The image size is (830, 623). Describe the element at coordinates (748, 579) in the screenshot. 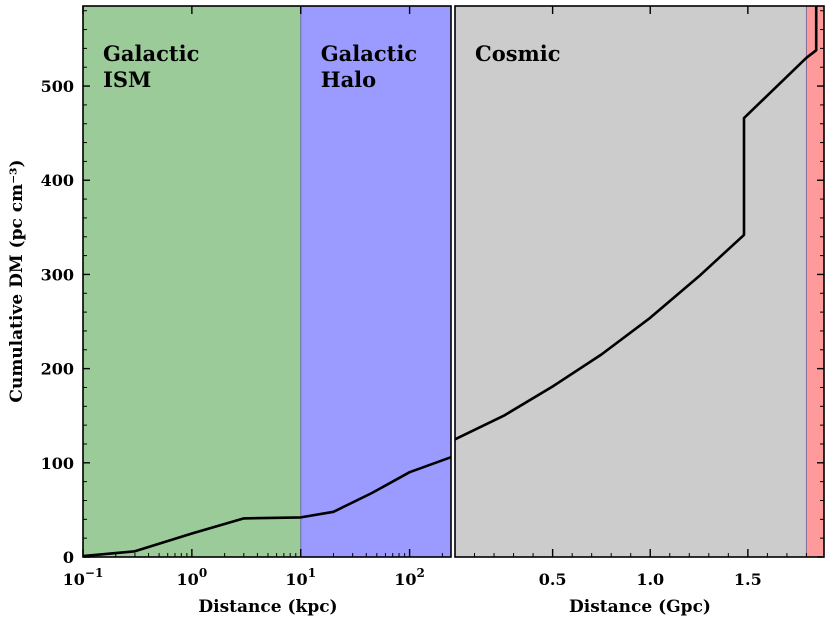

I see `x-tick-label-right-2: 1.5` at that location.